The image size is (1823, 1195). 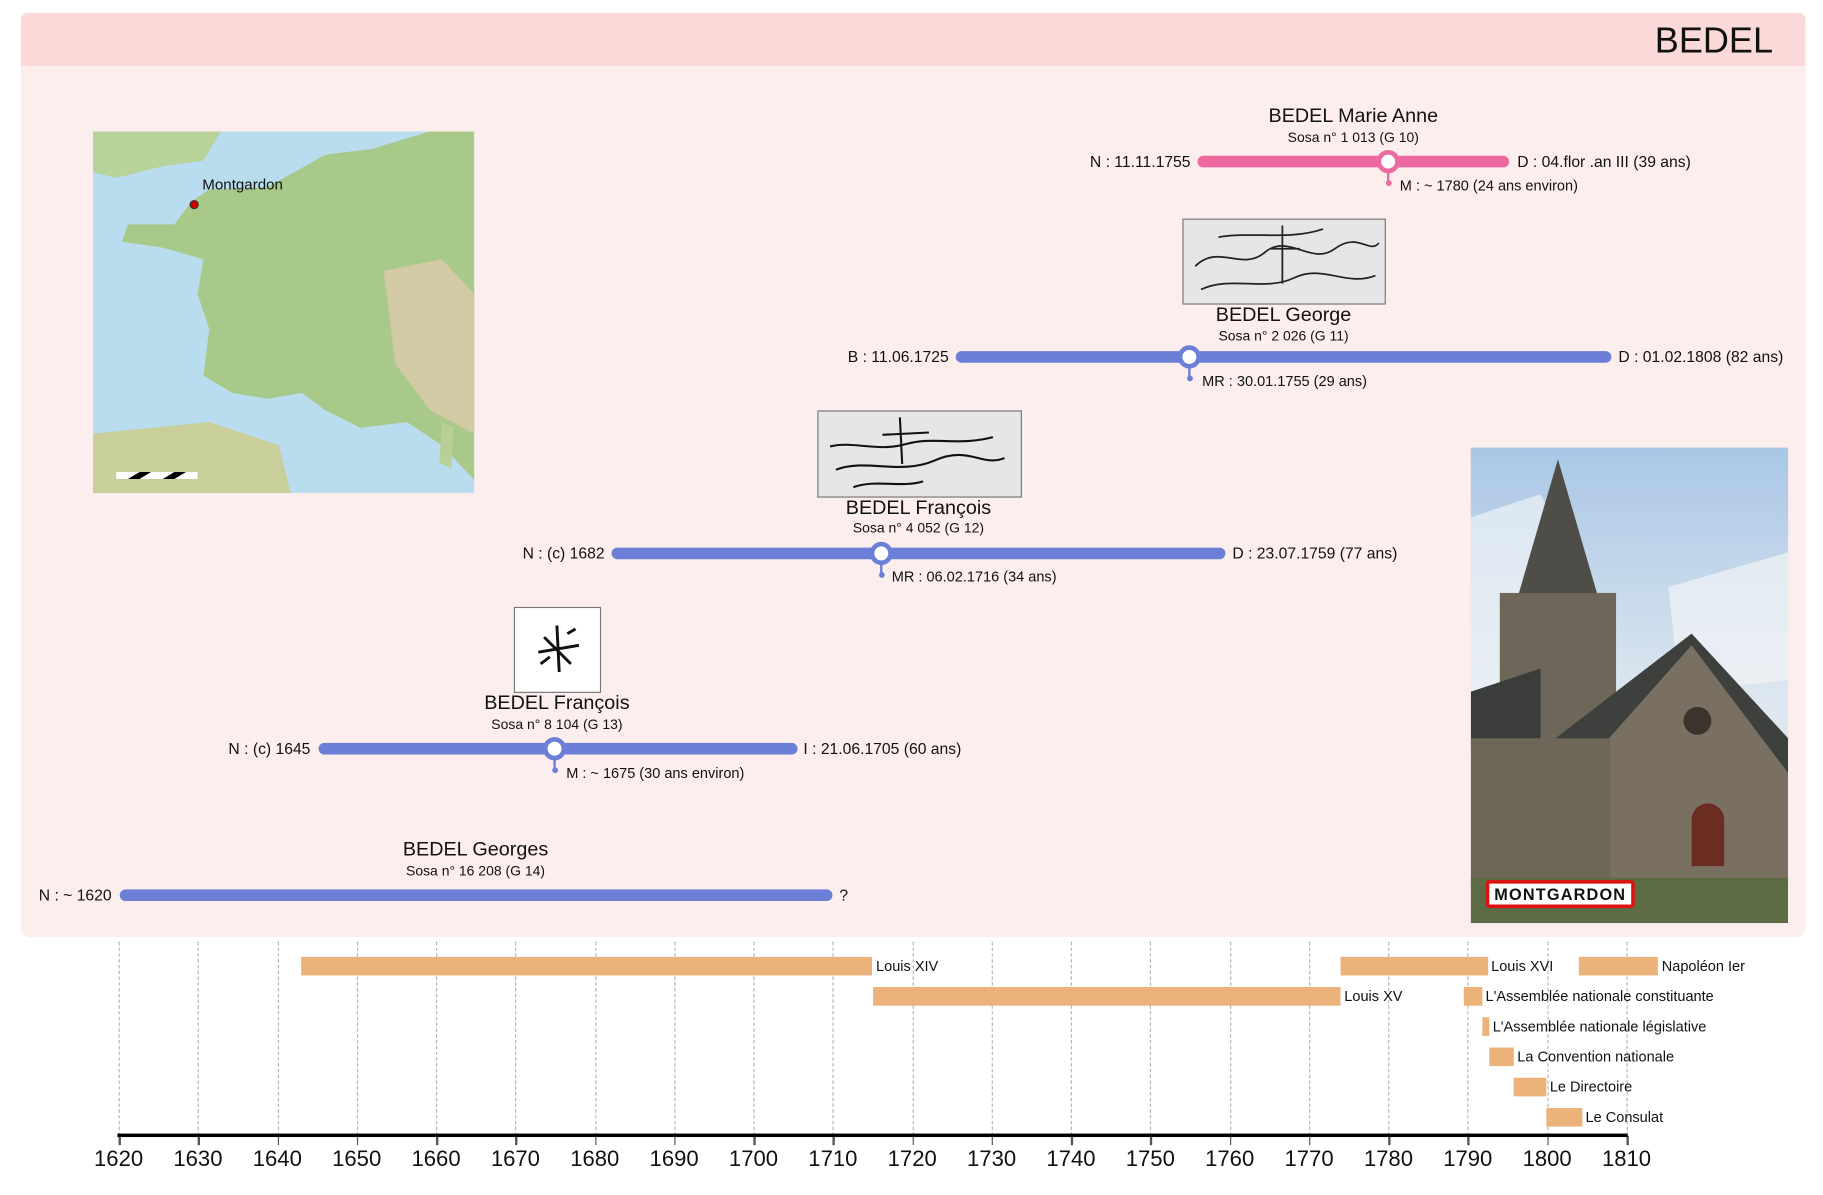 I want to click on death-label: D : 04.flor .an III (39 ans), so click(x=1604, y=161).